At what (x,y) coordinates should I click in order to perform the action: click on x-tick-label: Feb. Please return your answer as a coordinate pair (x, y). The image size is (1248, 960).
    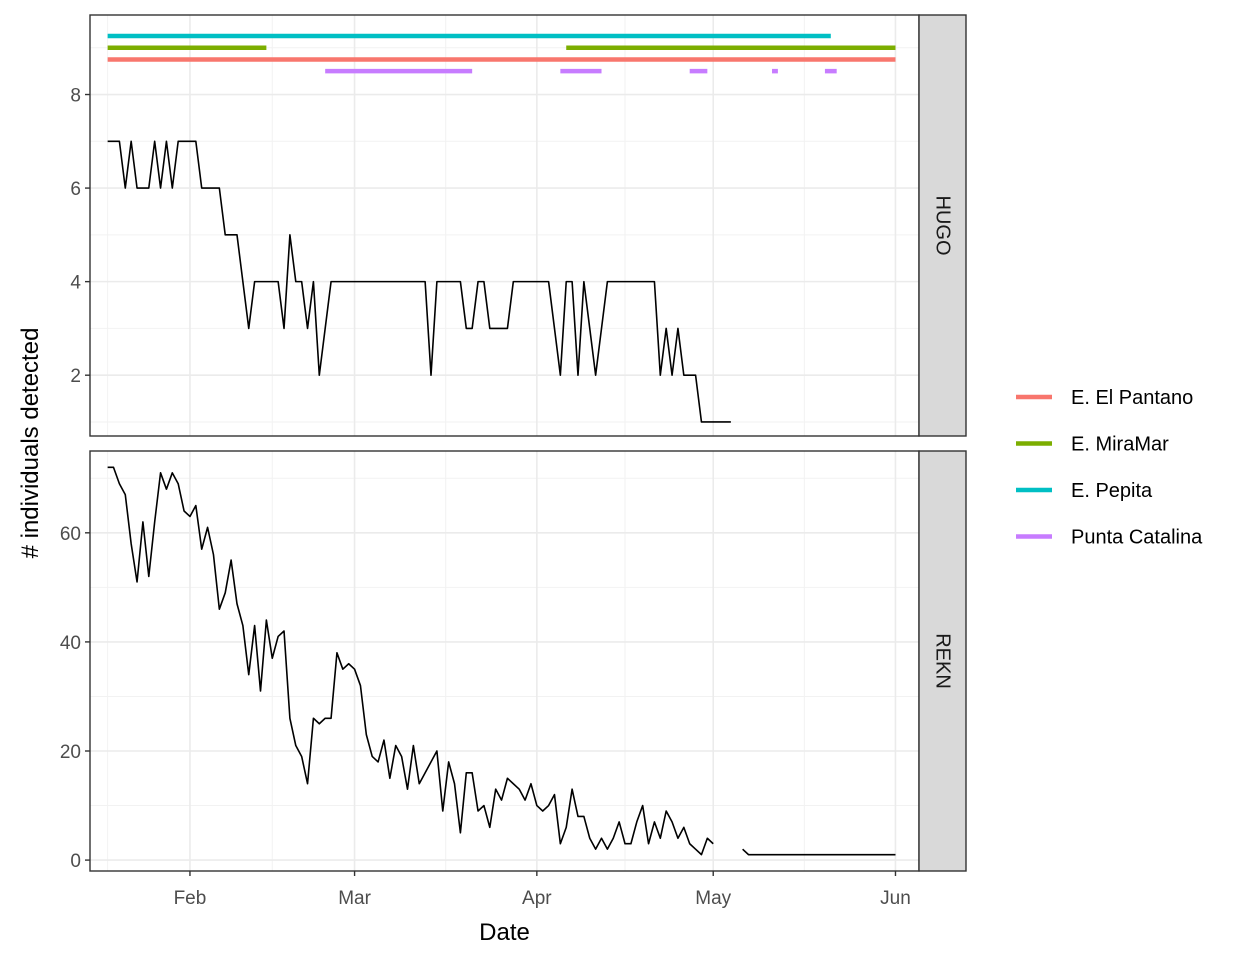
    Looking at the image, I should click on (190, 898).